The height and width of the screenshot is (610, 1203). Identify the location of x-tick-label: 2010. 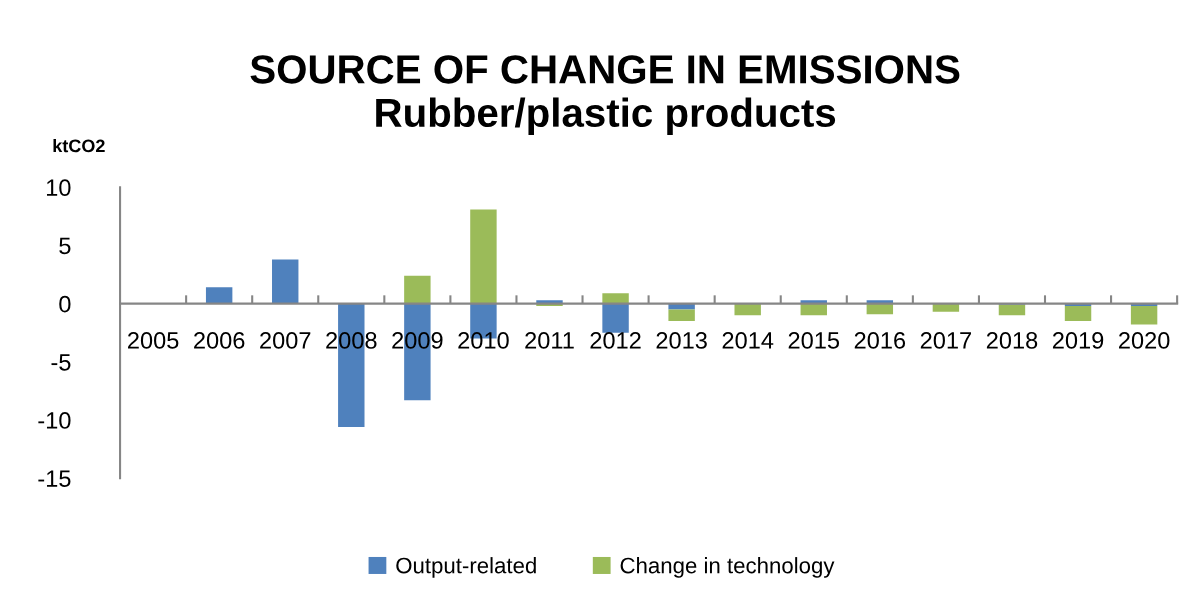
(483, 340).